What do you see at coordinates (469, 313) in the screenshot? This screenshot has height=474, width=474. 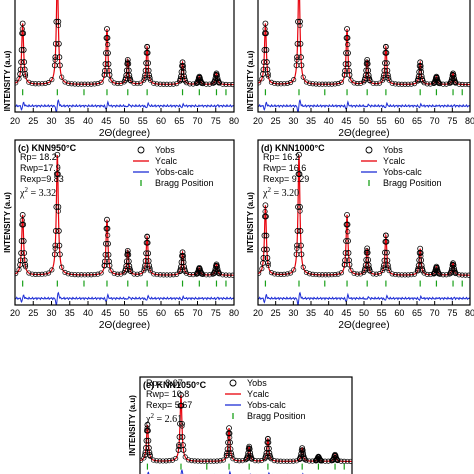 I see `x-tick-label: 80` at bounding box center [469, 313].